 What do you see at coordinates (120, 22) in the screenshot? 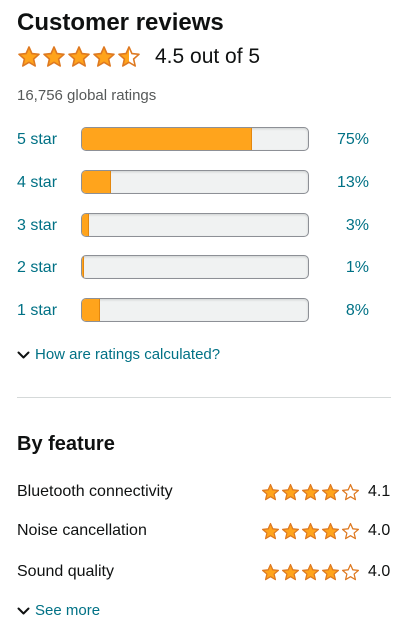
I see `page-title: Customer reviews` at bounding box center [120, 22].